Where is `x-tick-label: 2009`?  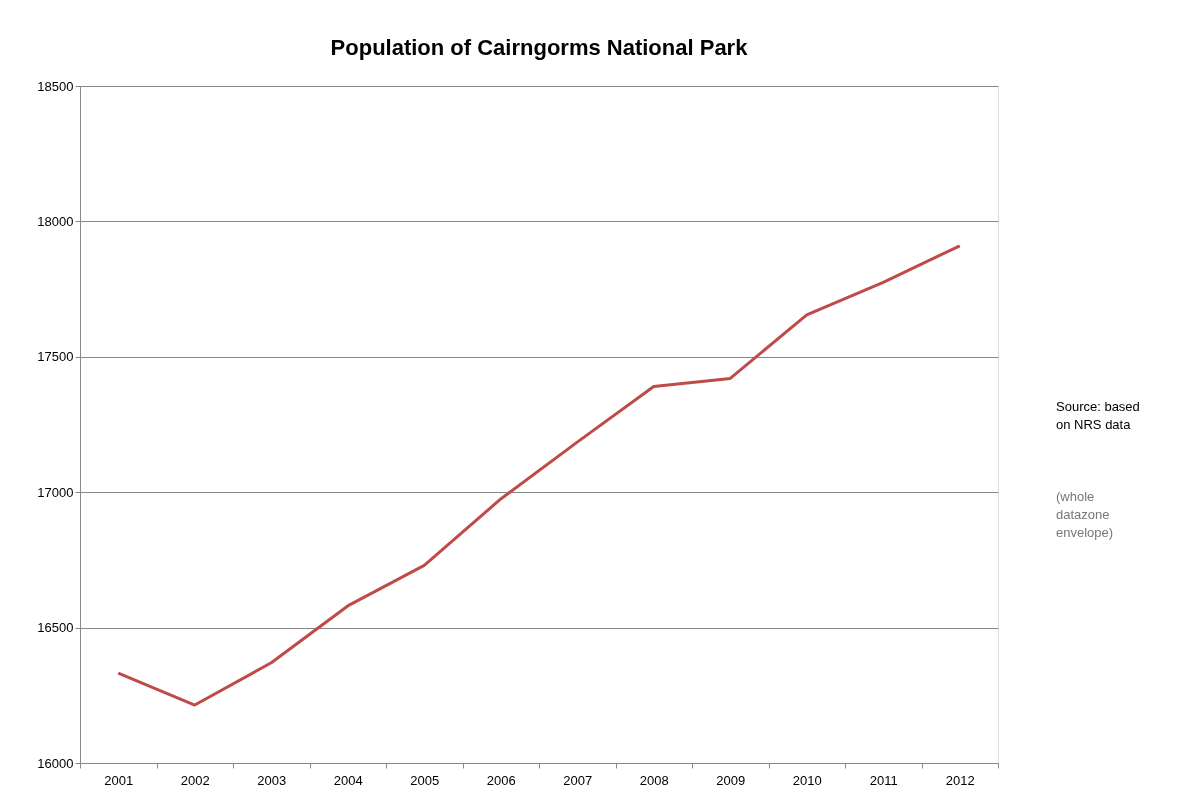
x-tick-label: 2009 is located at coordinates (731, 780).